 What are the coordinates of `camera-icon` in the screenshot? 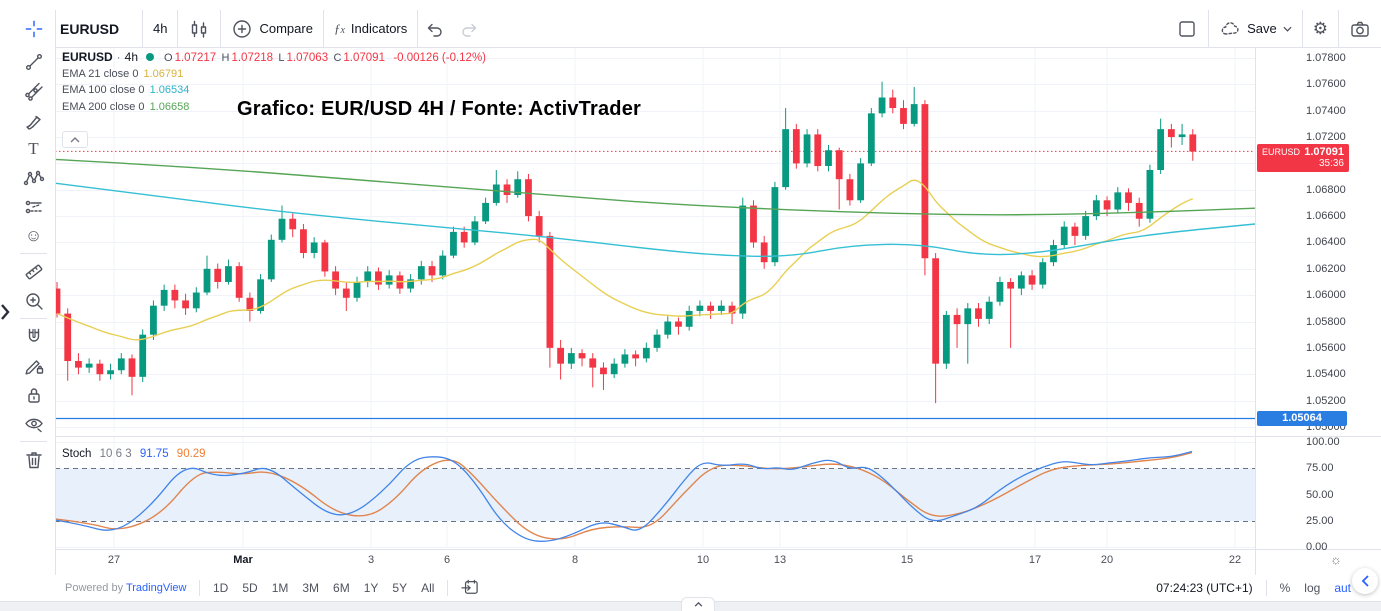 It's located at (1360, 29).